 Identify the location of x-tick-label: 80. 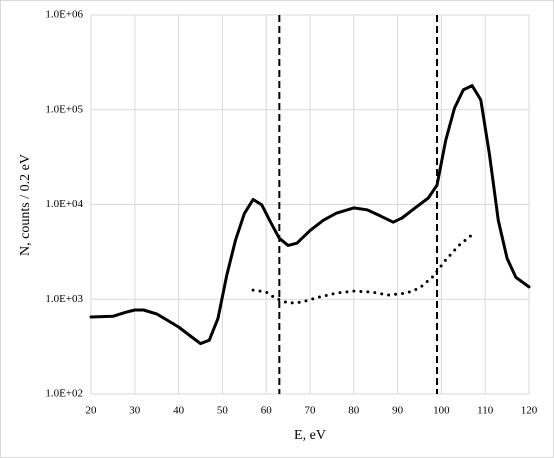
(354, 411).